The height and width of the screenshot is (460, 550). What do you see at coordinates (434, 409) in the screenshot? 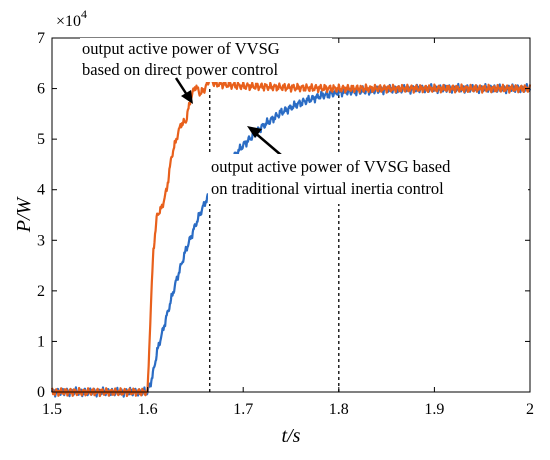
I see `x-tick-label: 1.9` at bounding box center [434, 409].